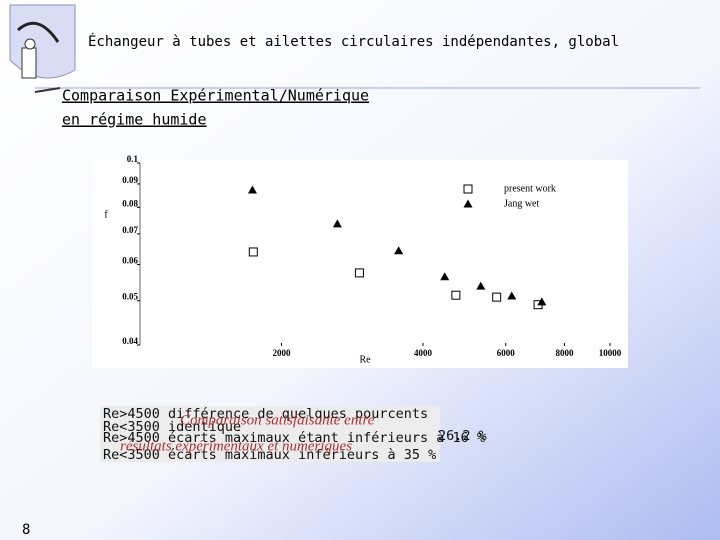 The width and height of the screenshot is (720, 540). What do you see at coordinates (236, 446) in the screenshot?
I see `overlay-text: résultats expérimentaux et numériques` at bounding box center [236, 446].